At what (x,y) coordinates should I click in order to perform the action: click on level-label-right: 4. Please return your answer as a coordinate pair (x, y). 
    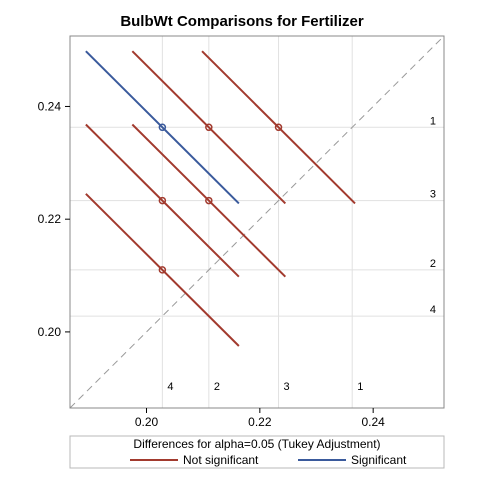
    Looking at the image, I should click on (433, 310).